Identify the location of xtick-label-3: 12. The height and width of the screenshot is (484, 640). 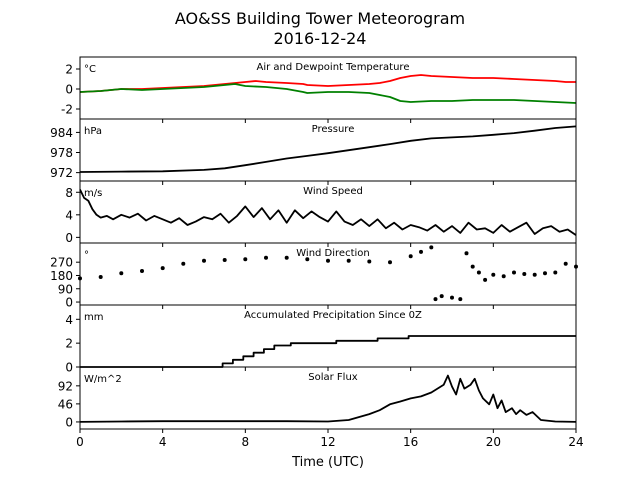
(327, 442).